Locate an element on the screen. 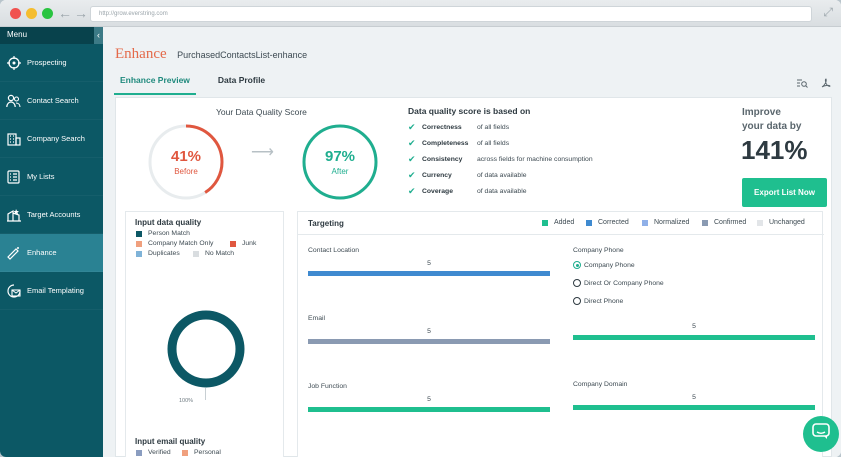 Image resolution: width=841 pixels, height=457 pixels. sidebar-item-prospecting: Prospecting is located at coordinates (51, 63).